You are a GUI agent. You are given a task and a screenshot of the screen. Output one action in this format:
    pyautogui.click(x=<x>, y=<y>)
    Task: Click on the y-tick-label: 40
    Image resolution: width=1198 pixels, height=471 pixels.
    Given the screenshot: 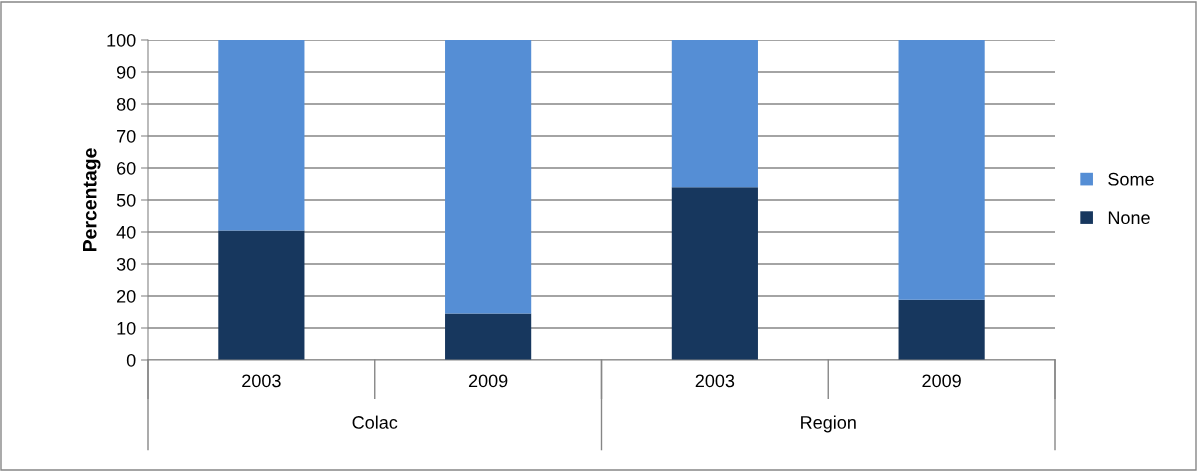 What is the action you would take?
    pyautogui.click(x=126, y=232)
    